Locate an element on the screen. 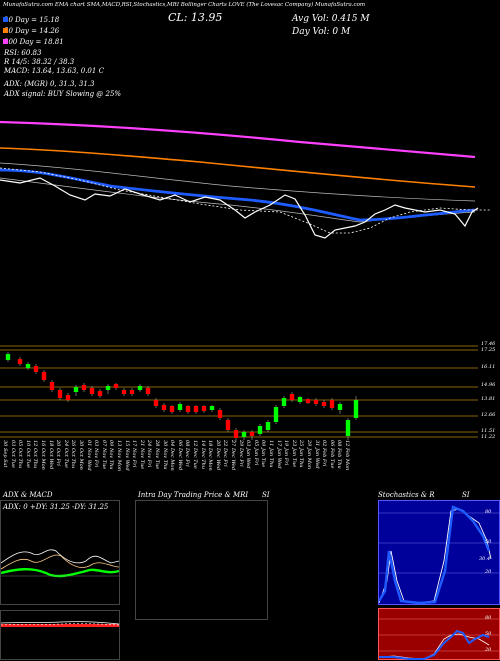 The width and height of the screenshot is (500, 661). date-tick: 21 Nov Tue is located at coordinates (141, 455).